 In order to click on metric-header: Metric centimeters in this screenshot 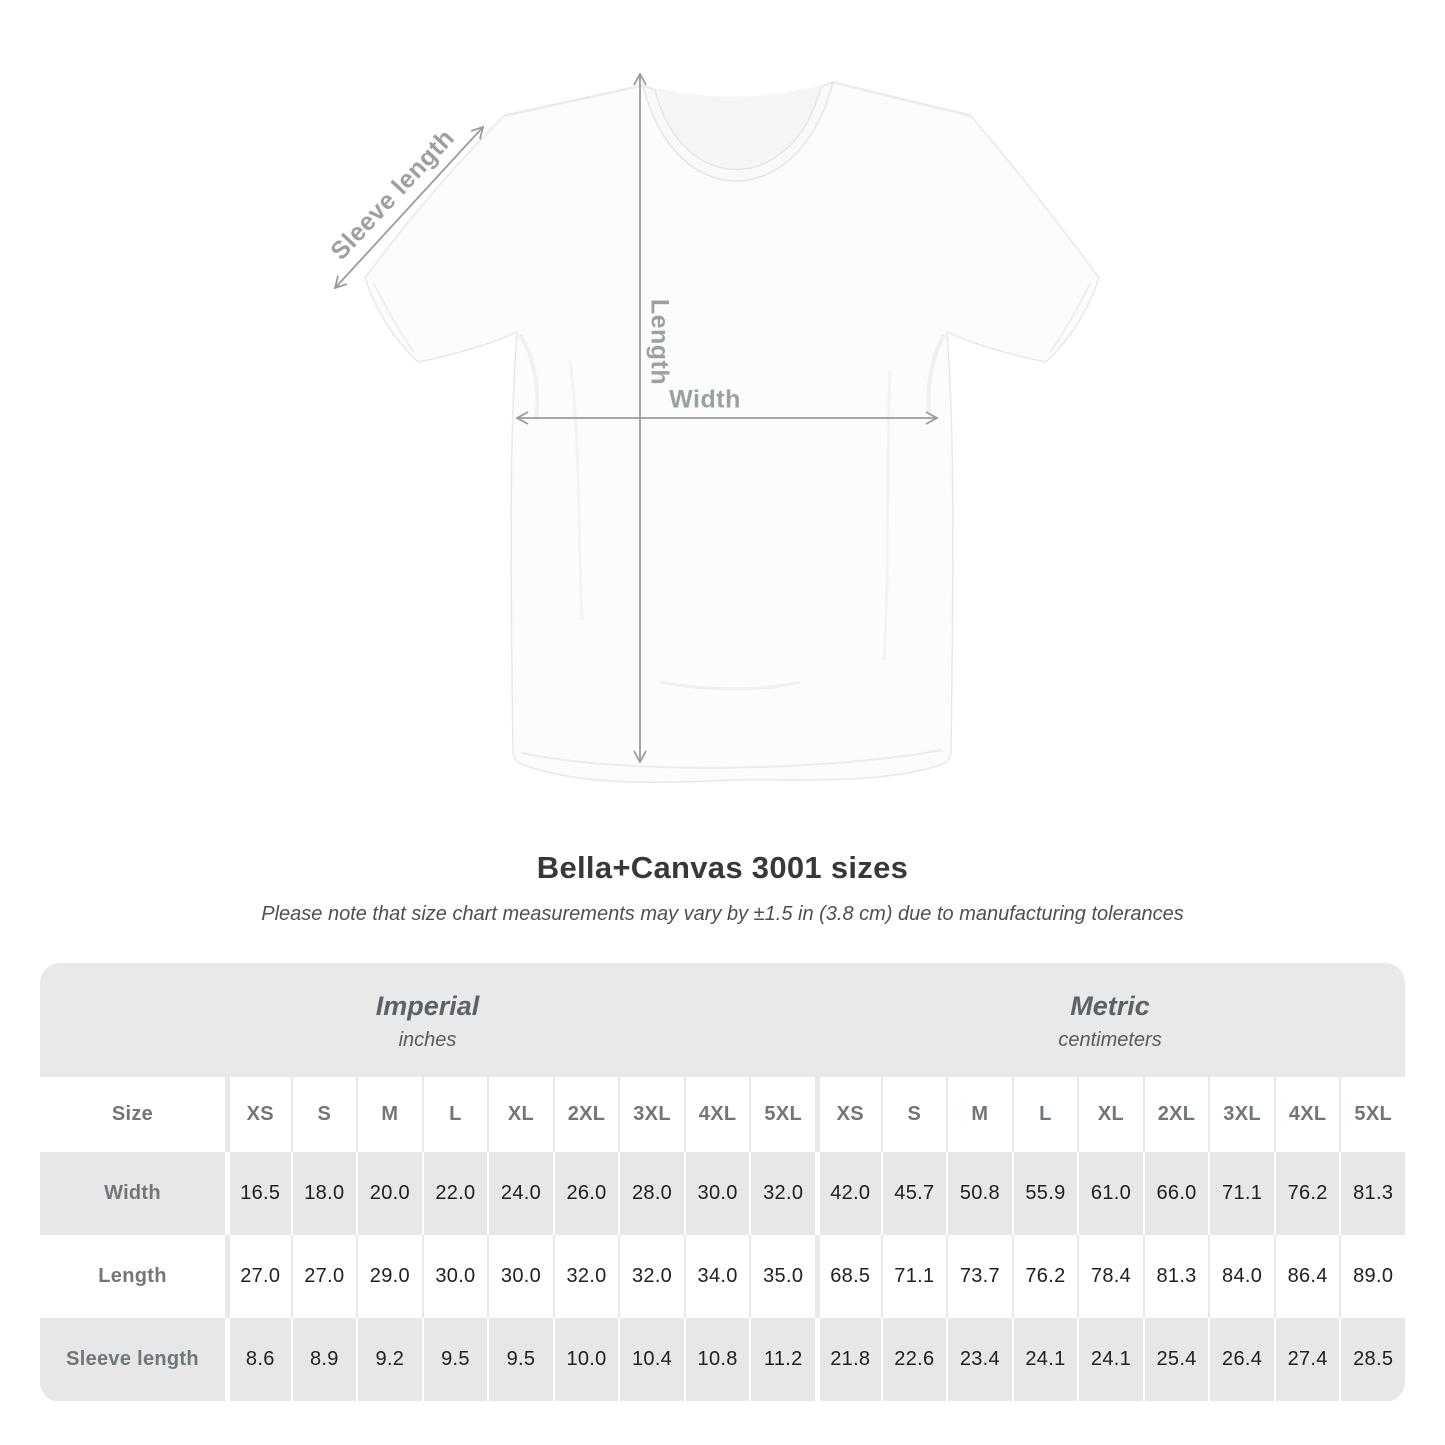, I will do `click(1110, 1020)`.